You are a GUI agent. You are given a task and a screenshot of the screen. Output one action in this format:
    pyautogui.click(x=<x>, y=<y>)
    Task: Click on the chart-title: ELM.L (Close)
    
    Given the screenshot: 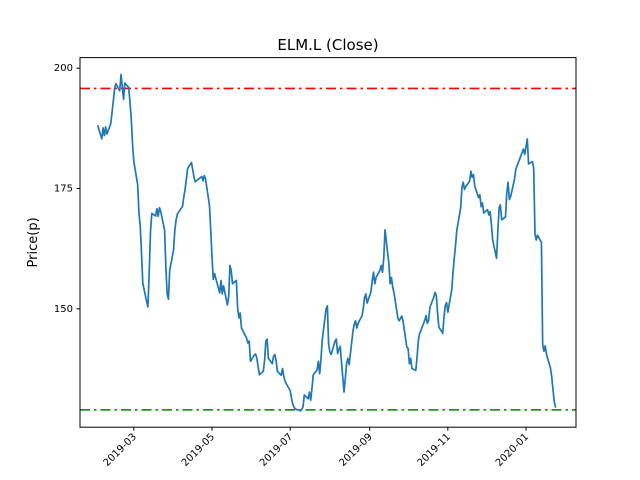 What is the action you would take?
    pyautogui.click(x=327, y=45)
    